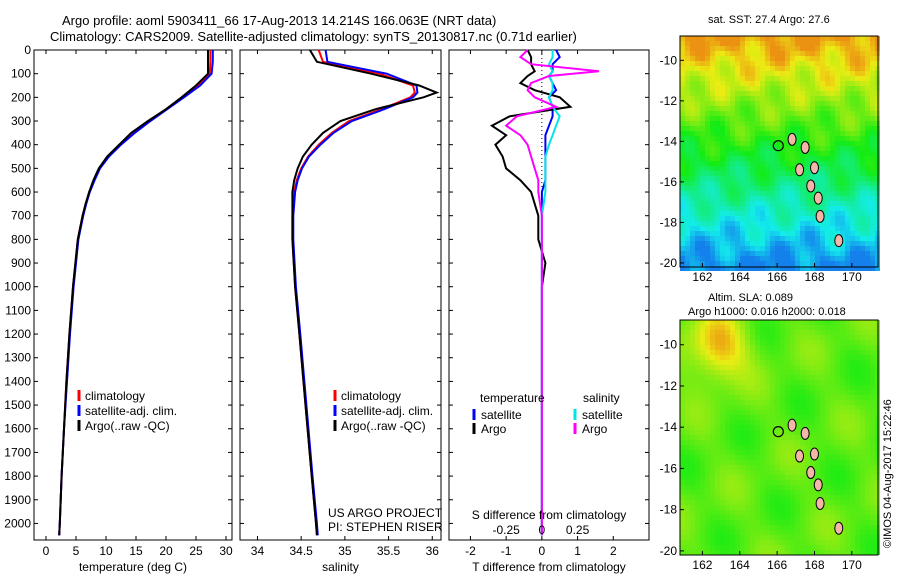 This screenshot has width=900, height=580. I want to click on x-tick-label: -1, so click(506, 551).